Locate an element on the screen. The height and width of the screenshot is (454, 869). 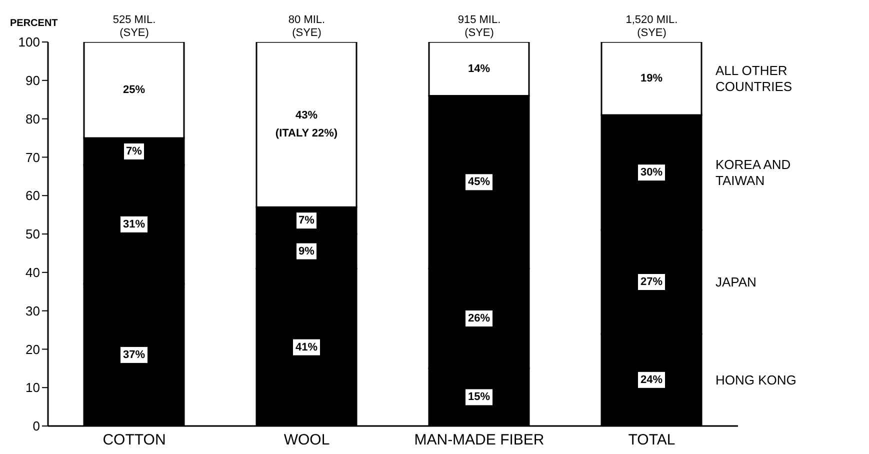
series-label: JAPAN is located at coordinates (736, 282).